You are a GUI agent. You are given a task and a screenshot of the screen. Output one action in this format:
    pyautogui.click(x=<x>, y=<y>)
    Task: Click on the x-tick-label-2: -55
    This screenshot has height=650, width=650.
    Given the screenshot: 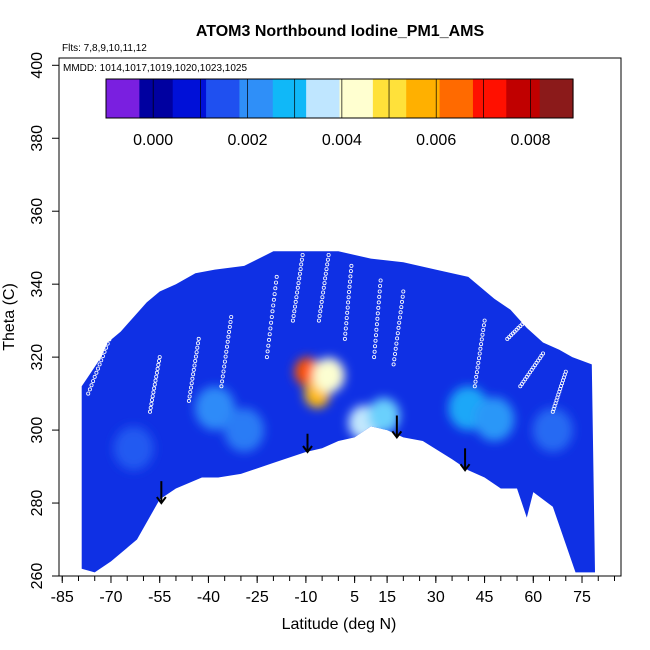 What is the action you would take?
    pyautogui.click(x=159, y=597)
    